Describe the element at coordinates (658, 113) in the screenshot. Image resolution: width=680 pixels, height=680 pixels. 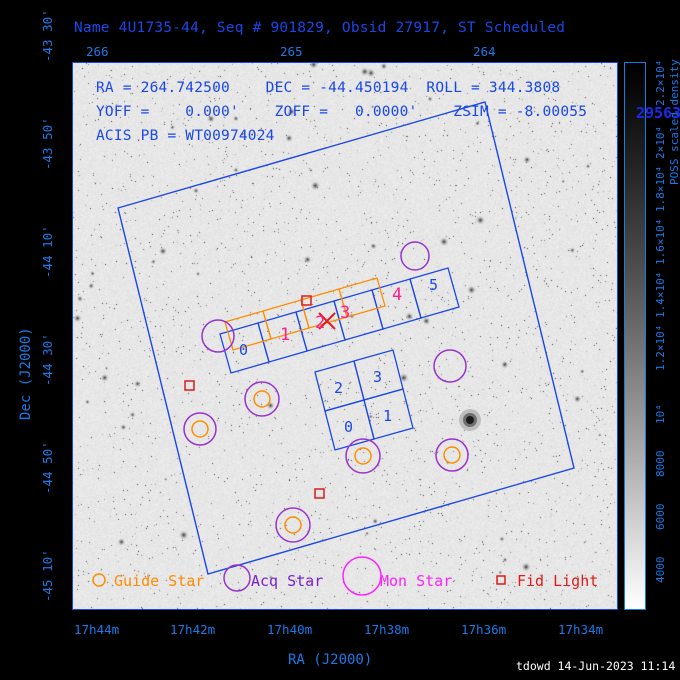
I see `colorbar-overlay-value: 29563` at that location.